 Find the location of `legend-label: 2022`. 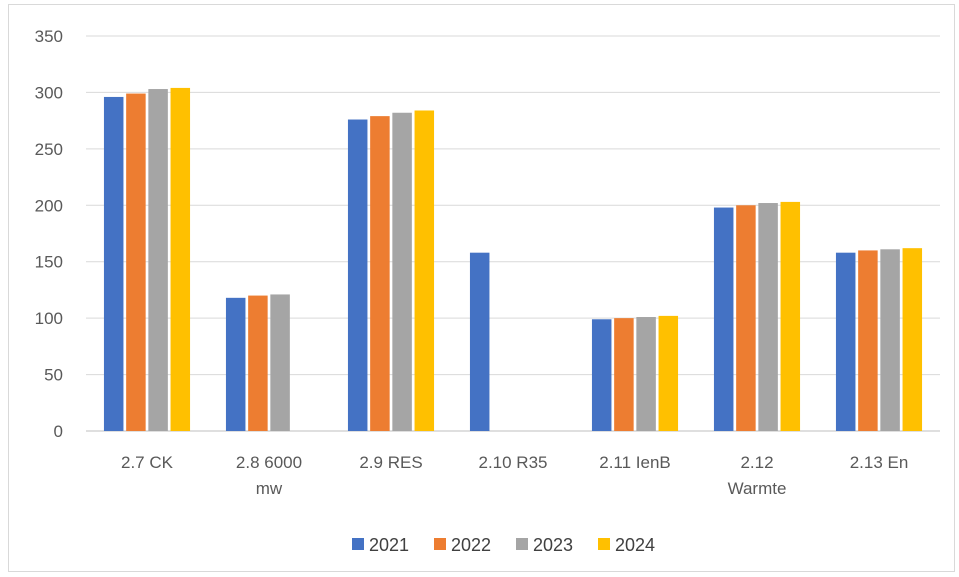

legend-label: 2022 is located at coordinates (471, 545).